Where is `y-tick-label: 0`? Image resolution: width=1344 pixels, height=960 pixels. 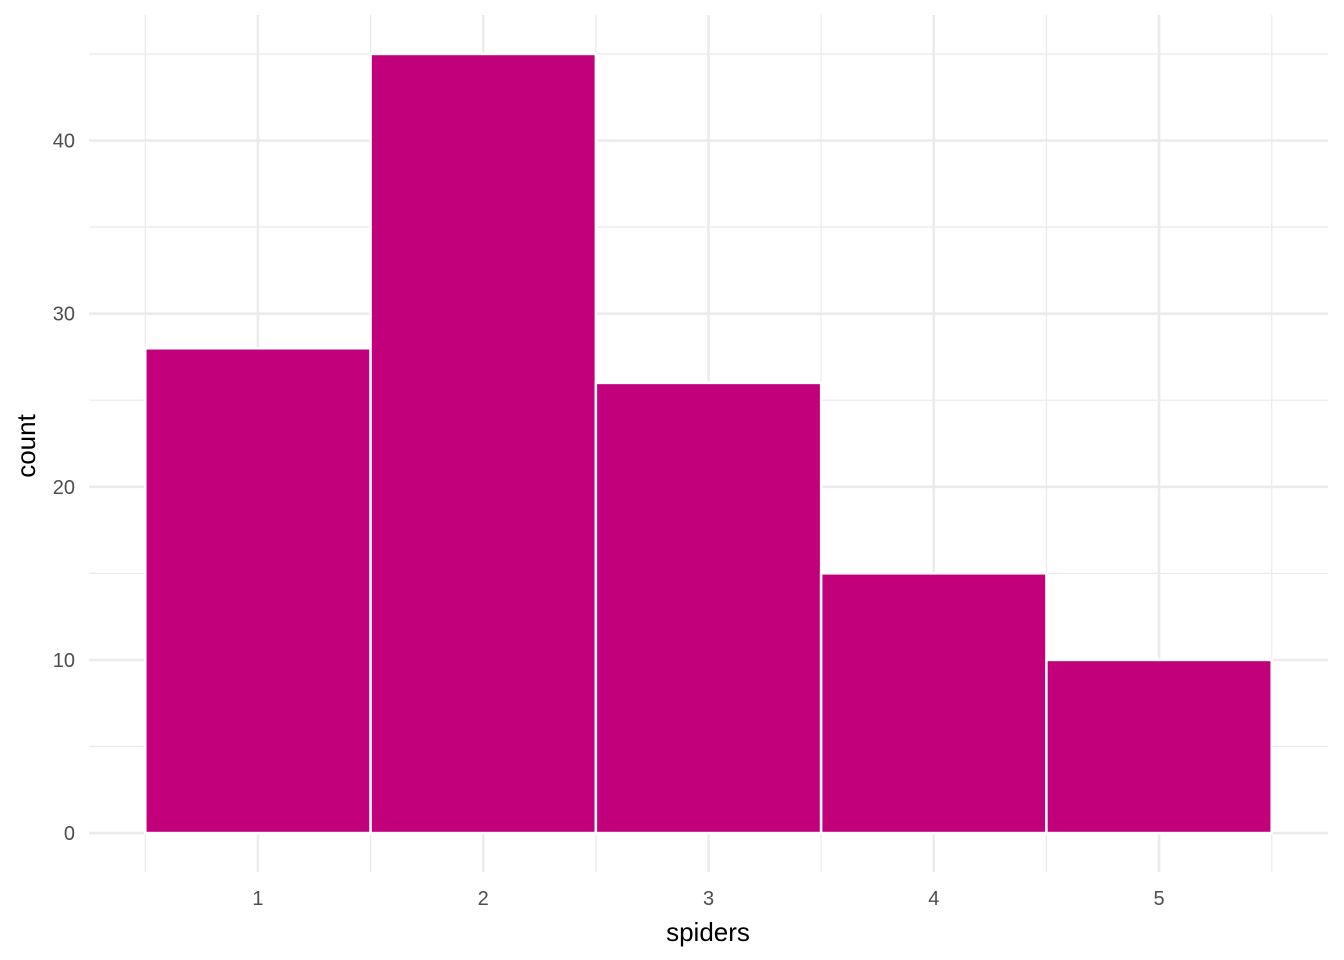 y-tick-label: 0 is located at coordinates (69, 834).